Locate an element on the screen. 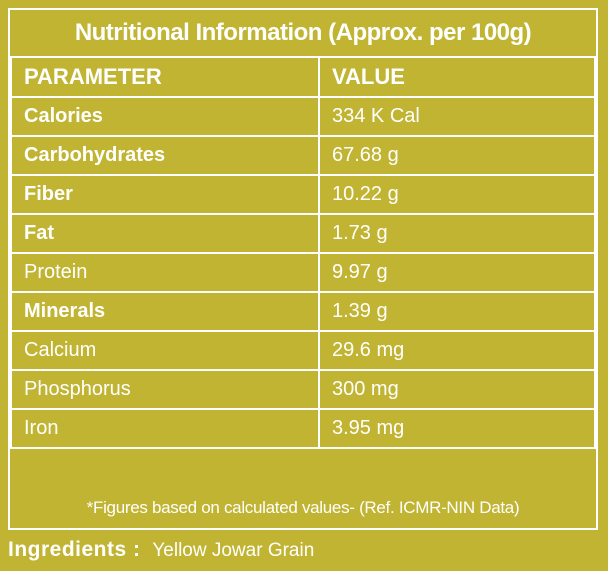 The height and width of the screenshot is (571, 608). table-row: Phosphorus 300 mg is located at coordinates (303, 389).